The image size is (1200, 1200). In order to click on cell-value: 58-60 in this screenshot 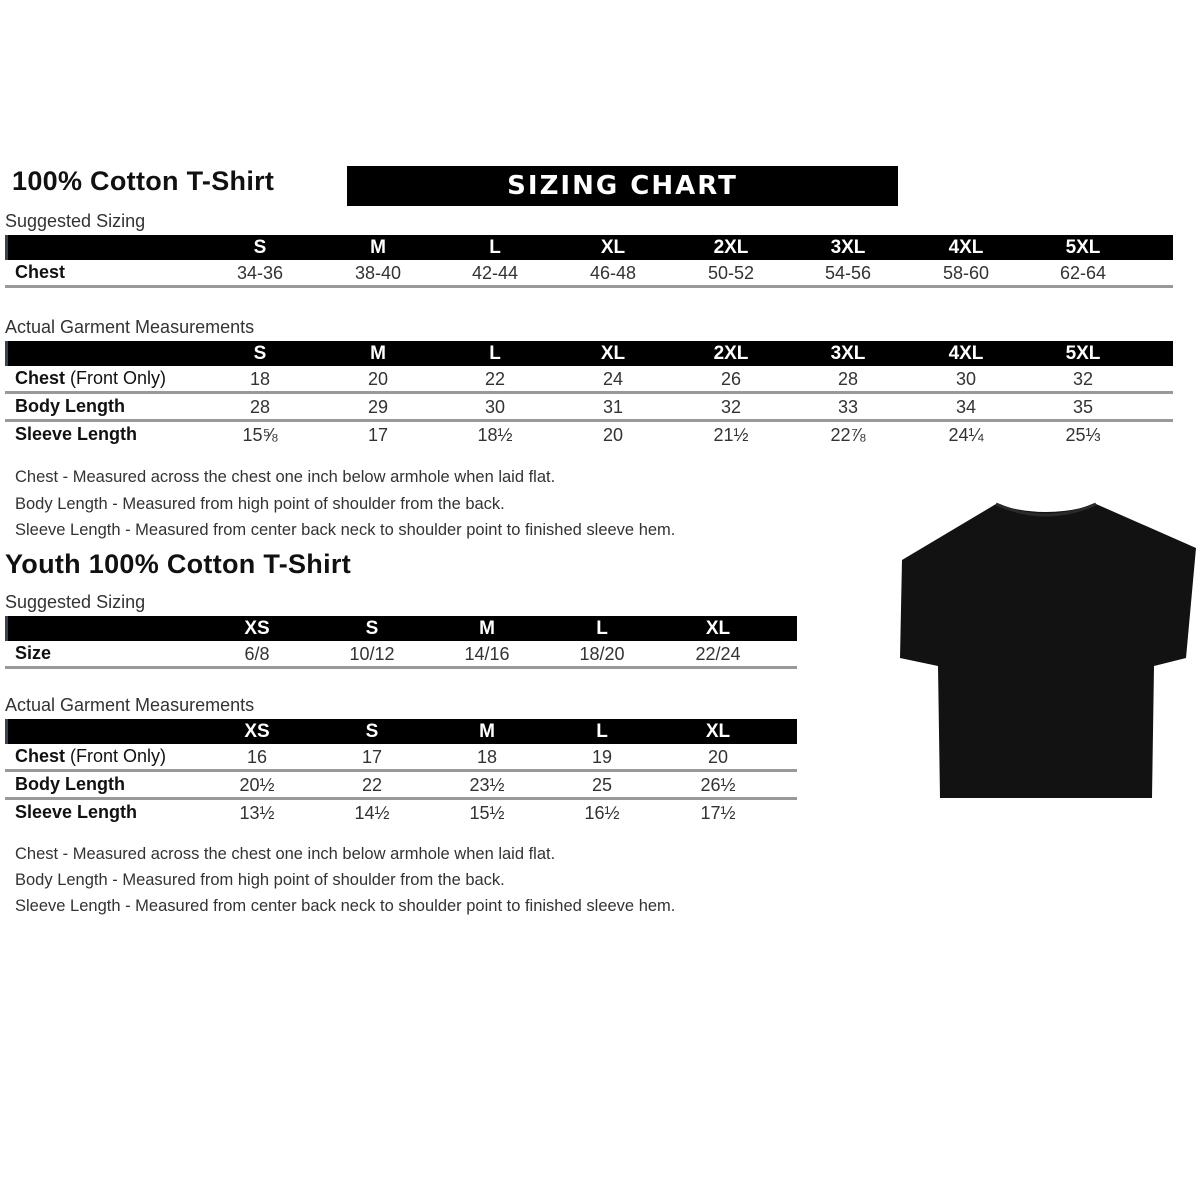, I will do `click(966, 273)`.